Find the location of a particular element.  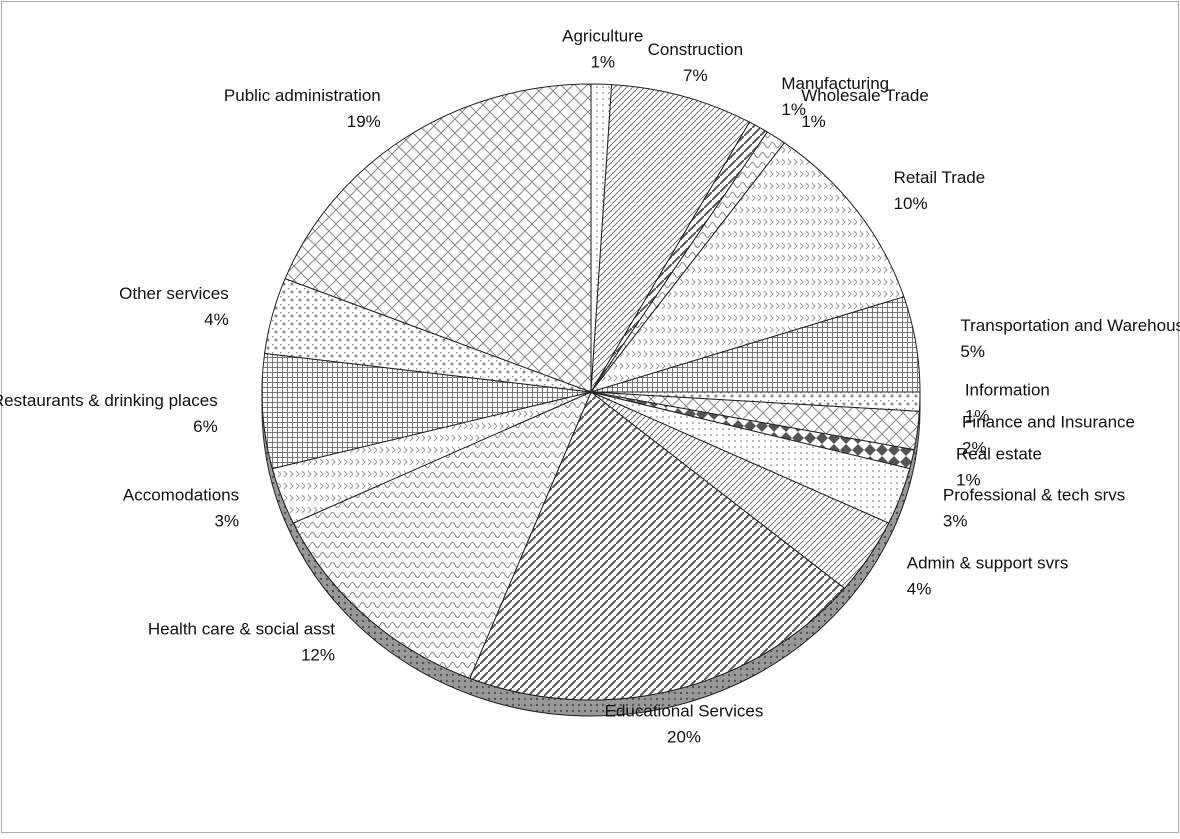

slice-label: Finance and Insurance is located at coordinates (1048, 421).